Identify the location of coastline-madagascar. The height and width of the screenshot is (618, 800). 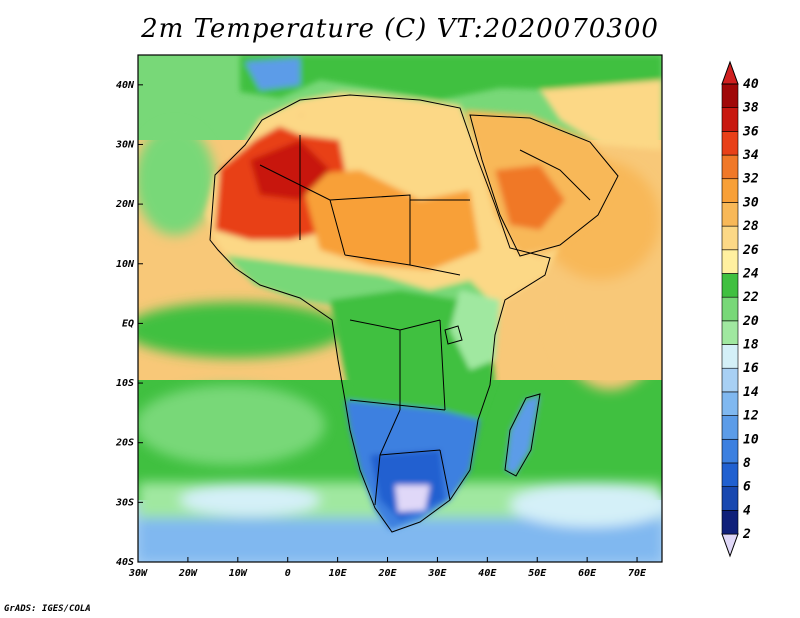
(522, 435).